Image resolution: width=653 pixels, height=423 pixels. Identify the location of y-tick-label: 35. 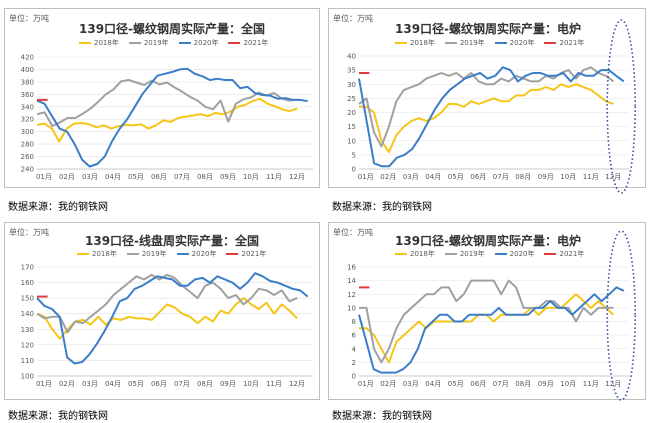
(351, 71).